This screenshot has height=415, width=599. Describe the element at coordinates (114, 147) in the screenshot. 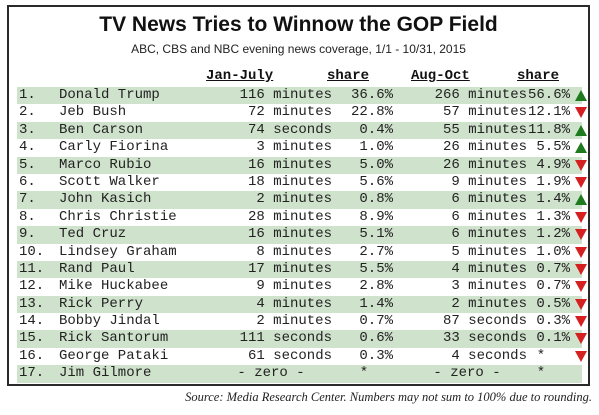

I see `candidate-name-cell: Carly Fiorina` at that location.